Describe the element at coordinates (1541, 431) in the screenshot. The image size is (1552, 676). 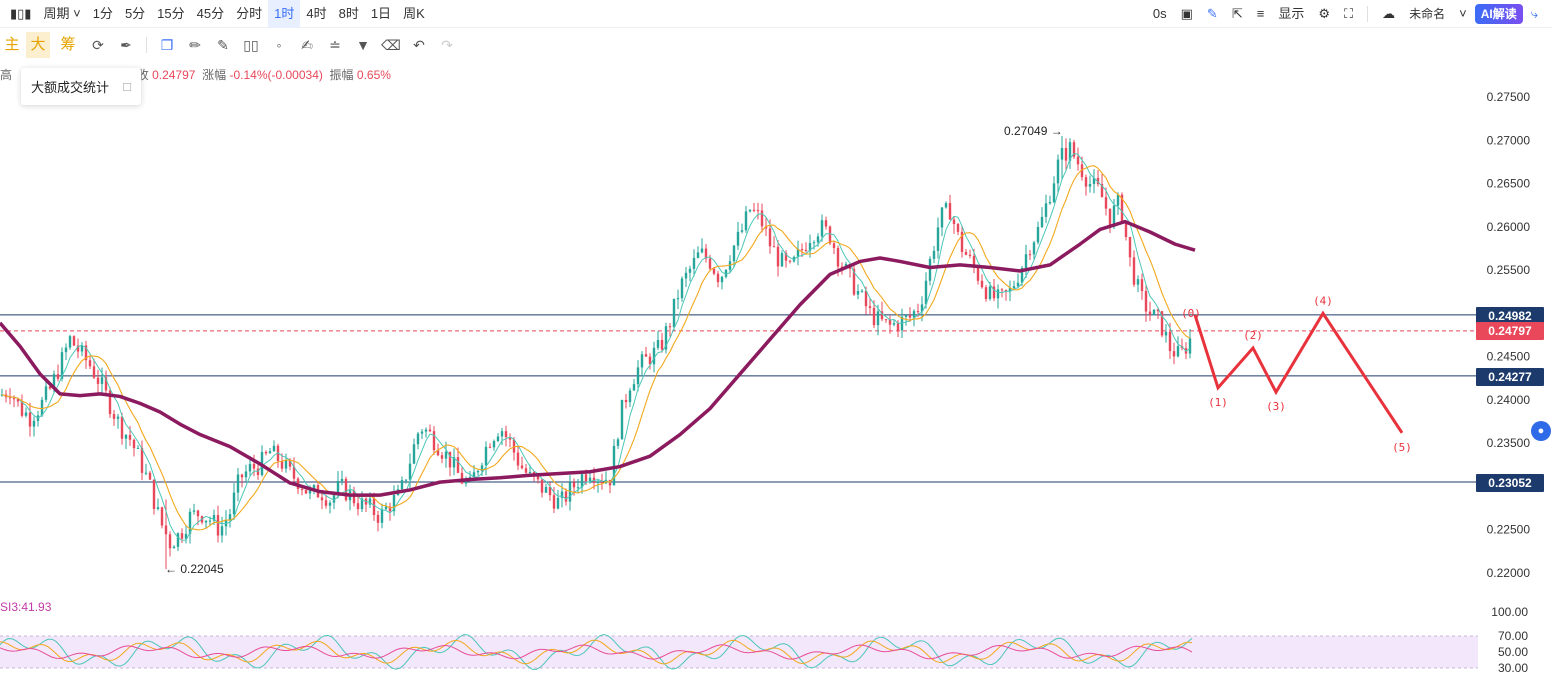
I see `chat-icon: ●` at that location.